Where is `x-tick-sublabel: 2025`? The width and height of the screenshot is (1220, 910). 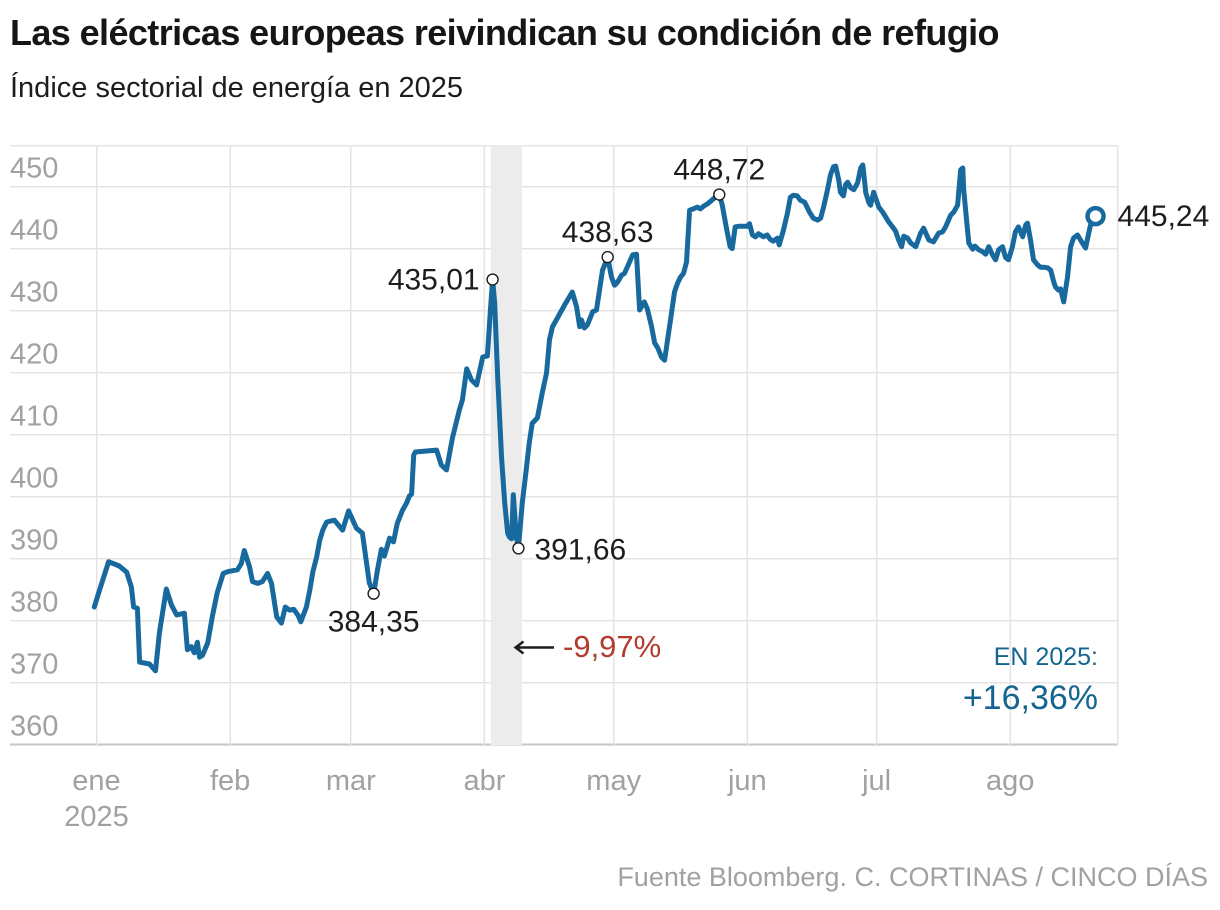
x-tick-sublabel: 2025 is located at coordinates (96, 817).